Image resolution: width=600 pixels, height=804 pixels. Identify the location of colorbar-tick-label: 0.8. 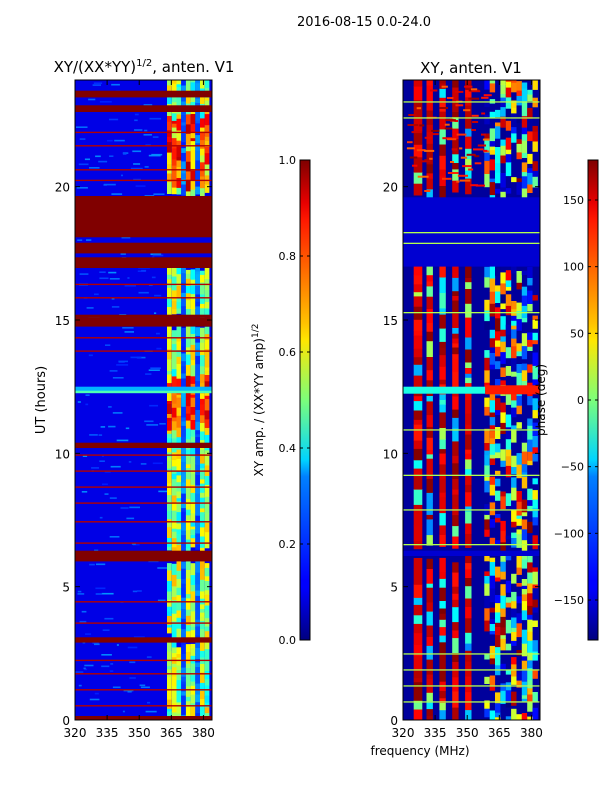
(288, 256).